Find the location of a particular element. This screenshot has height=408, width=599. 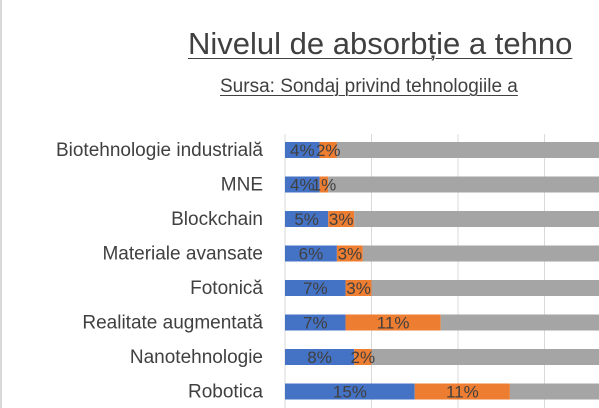

category-label: Fotonică is located at coordinates (226, 288).